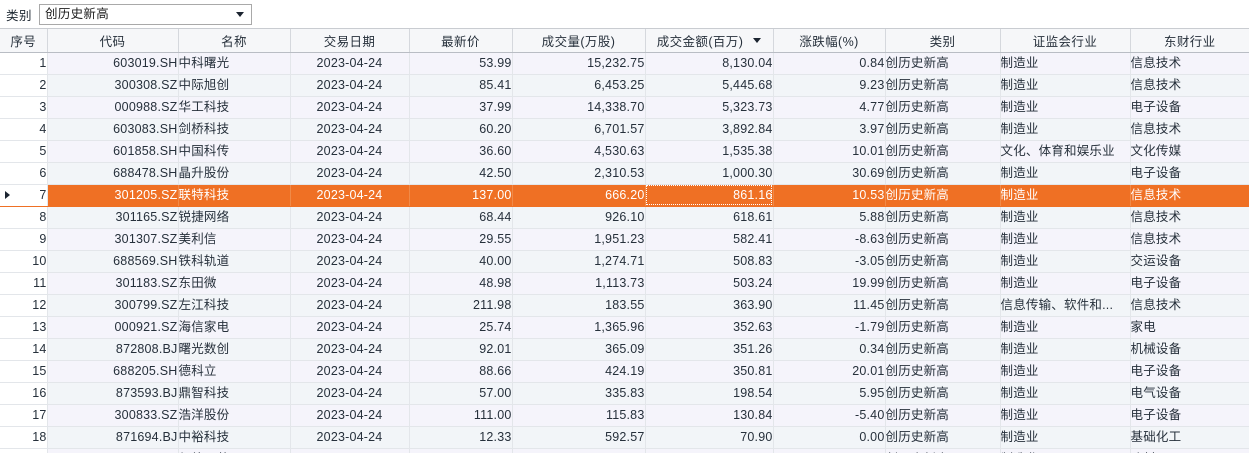 The width and height of the screenshot is (1249, 453). I want to click on cell-amt: 352.63, so click(709, 327).